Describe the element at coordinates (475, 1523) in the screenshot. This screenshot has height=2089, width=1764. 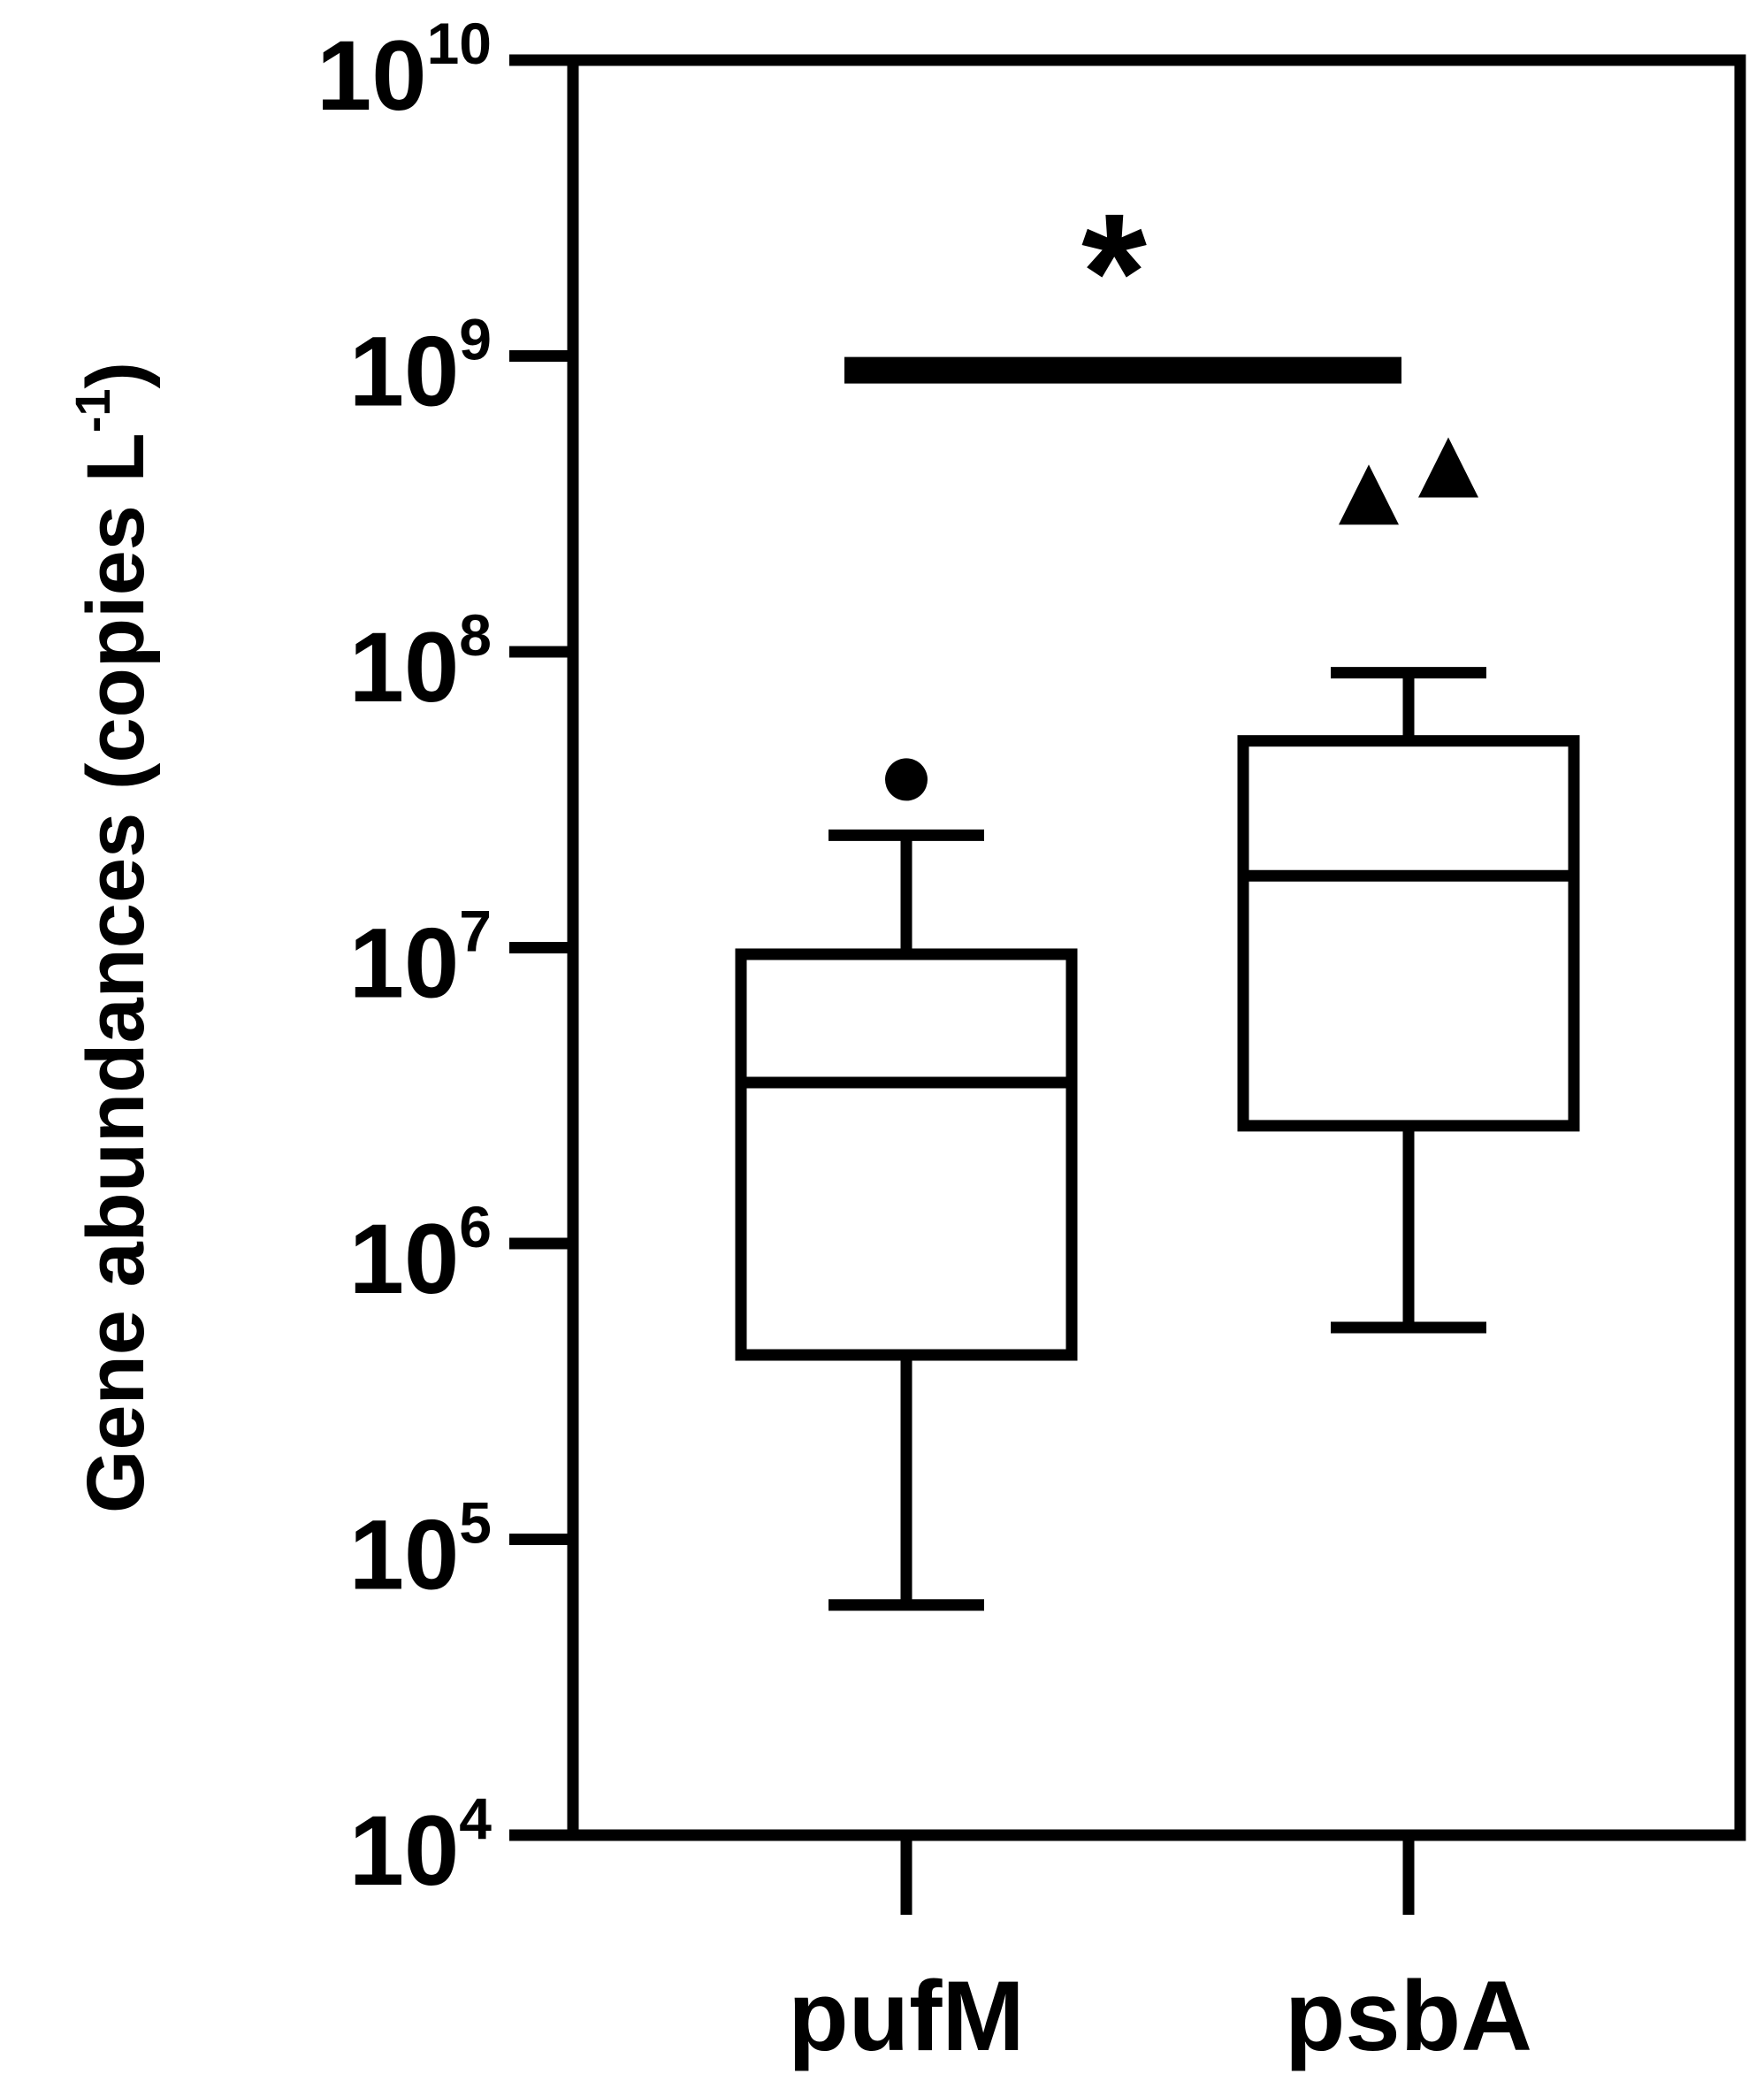
I see `y-tick-exponent: 5` at that location.